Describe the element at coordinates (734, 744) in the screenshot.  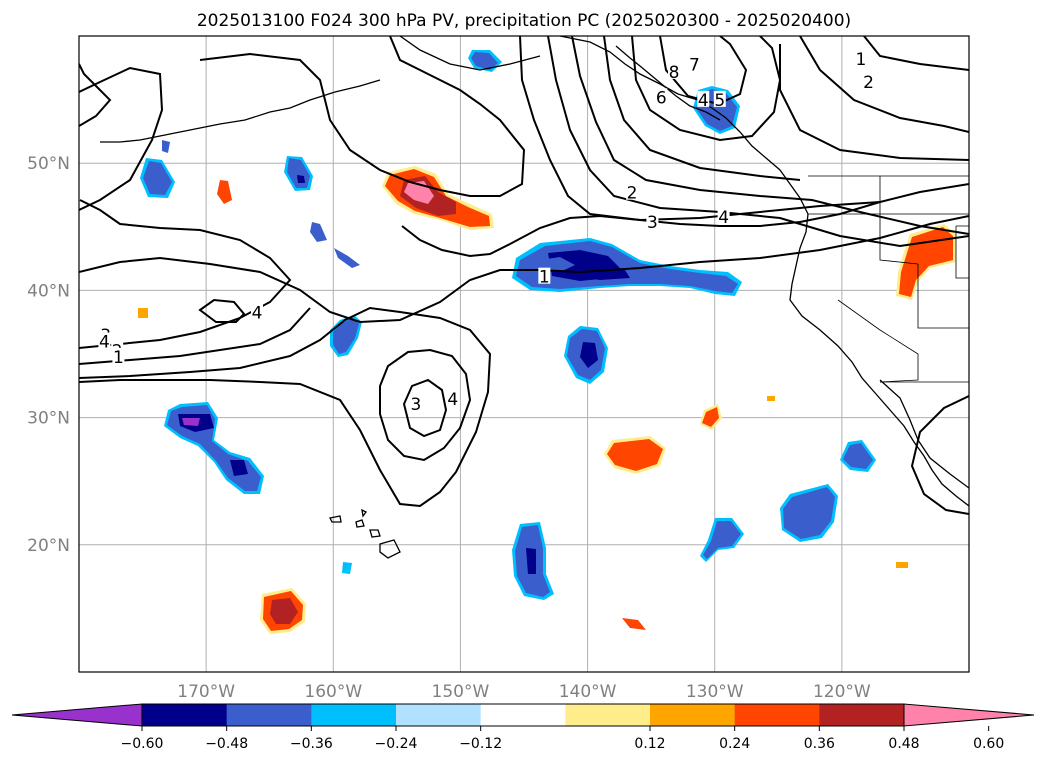
I see `colorbar-tick-label: 0.24` at that location.